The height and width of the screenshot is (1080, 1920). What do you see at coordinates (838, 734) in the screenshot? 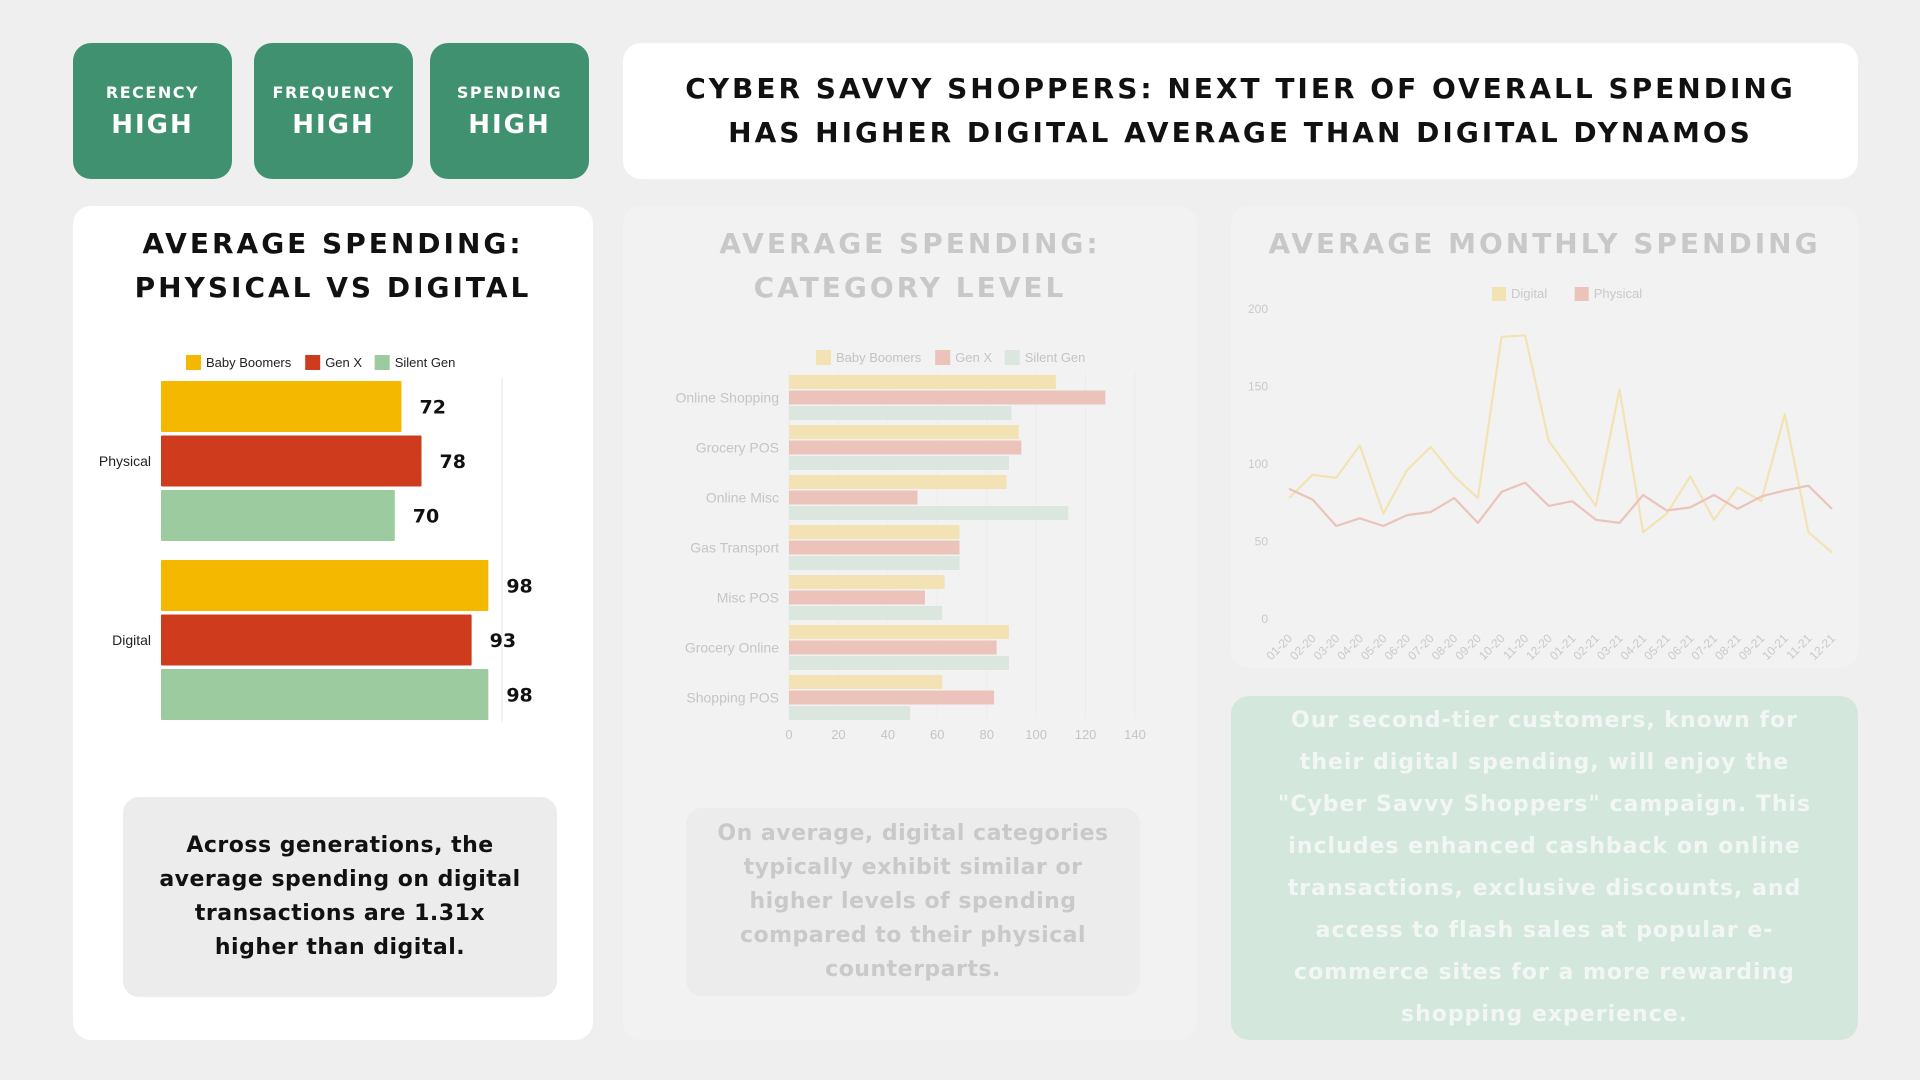
I see `x-tick-20: 20` at bounding box center [838, 734].